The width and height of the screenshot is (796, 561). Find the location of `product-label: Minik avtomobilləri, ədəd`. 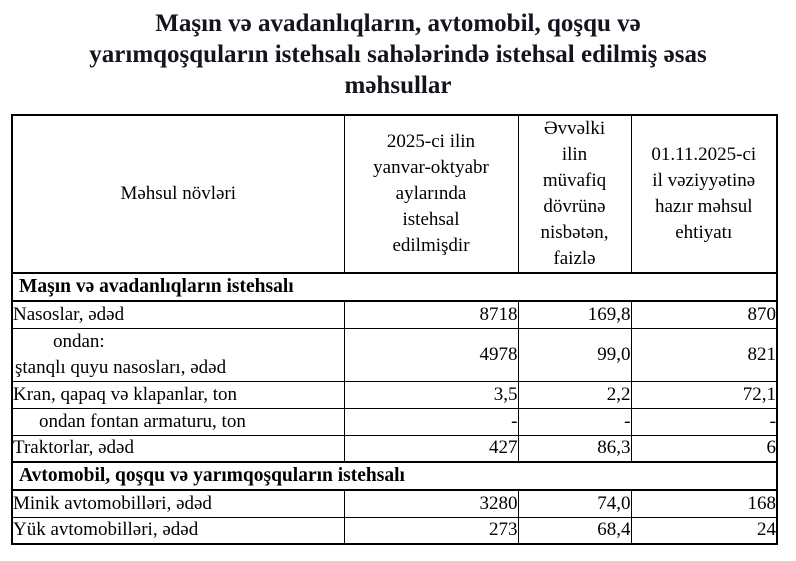

product-label: Minik avtomobilləri, ədəd is located at coordinates (178, 503).